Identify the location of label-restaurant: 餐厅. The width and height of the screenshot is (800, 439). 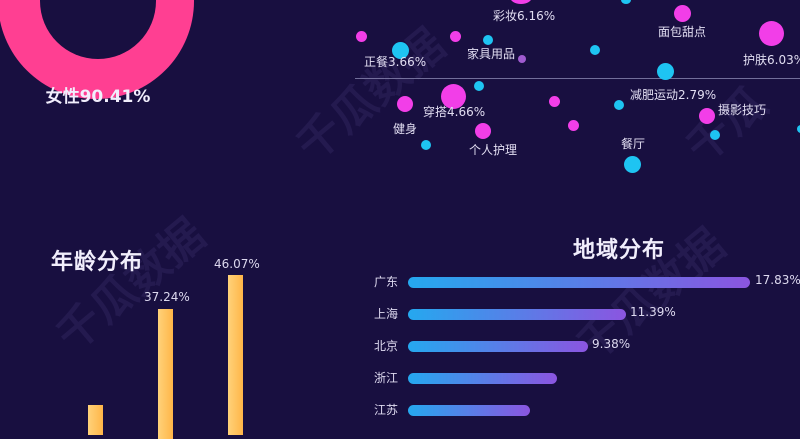
(633, 144).